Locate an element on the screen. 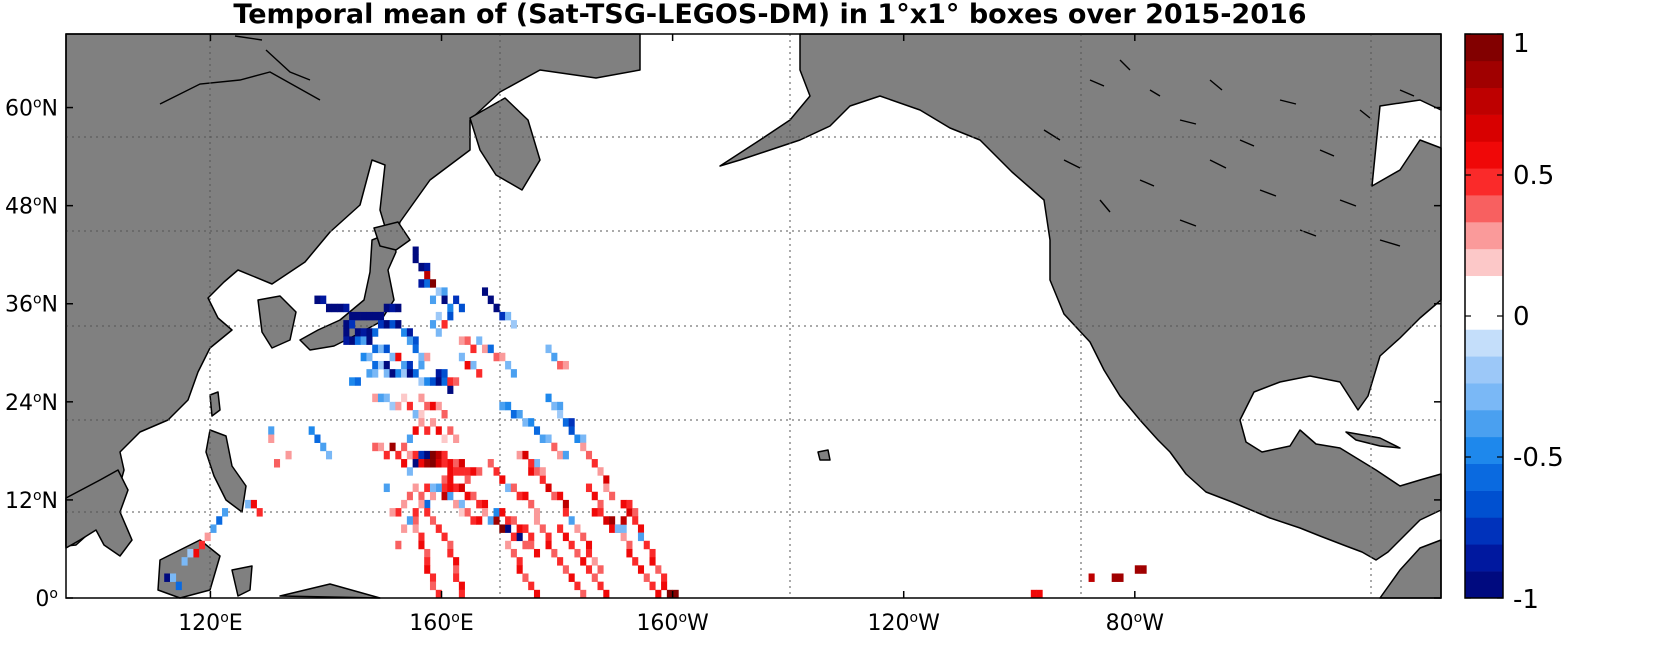 Image resolution: width=1670 pixels, height=670 pixels. colorbar-tick-label: 0.5 is located at coordinates (1533, 176).